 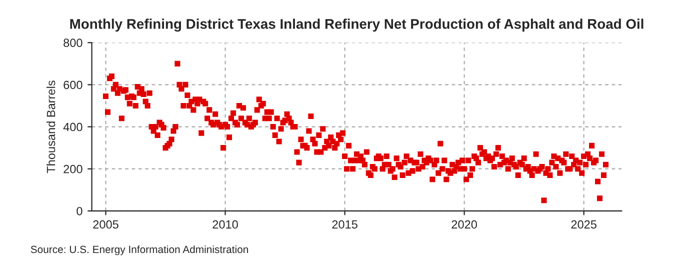 What do you see at coordinates (464, 224) in the screenshot?
I see `x-tick-label: 2020` at bounding box center [464, 224].